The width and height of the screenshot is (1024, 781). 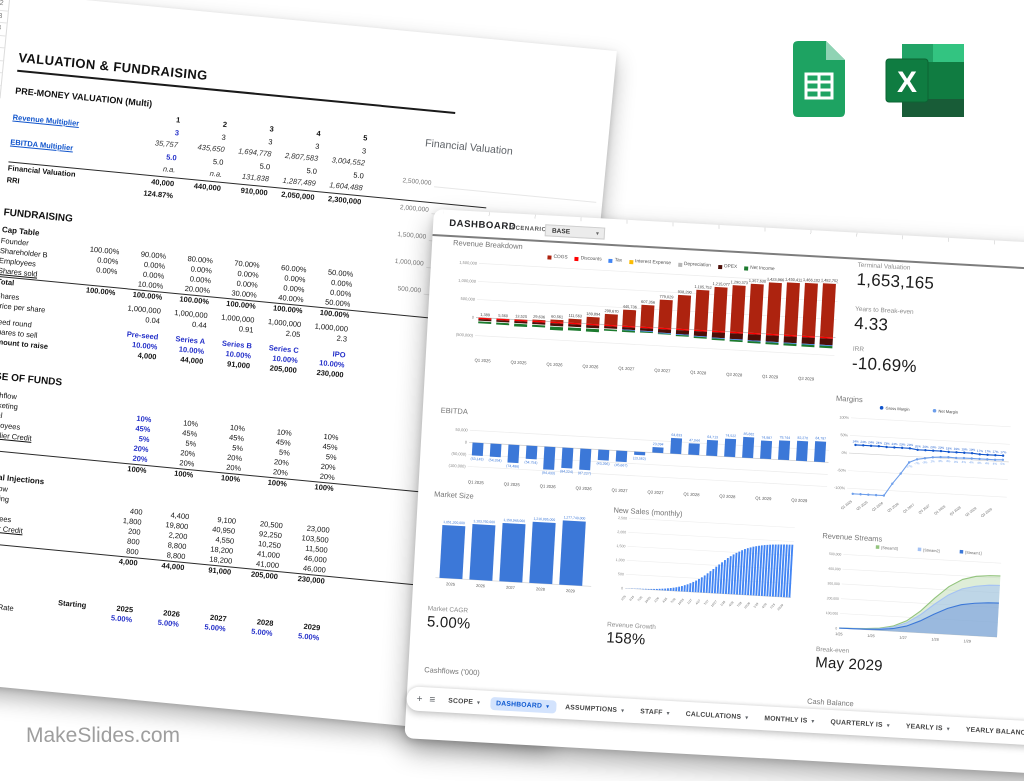 What do you see at coordinates (554, 365) in the screenshot?
I see `svg-text: Q1 2026` at bounding box center [554, 365].